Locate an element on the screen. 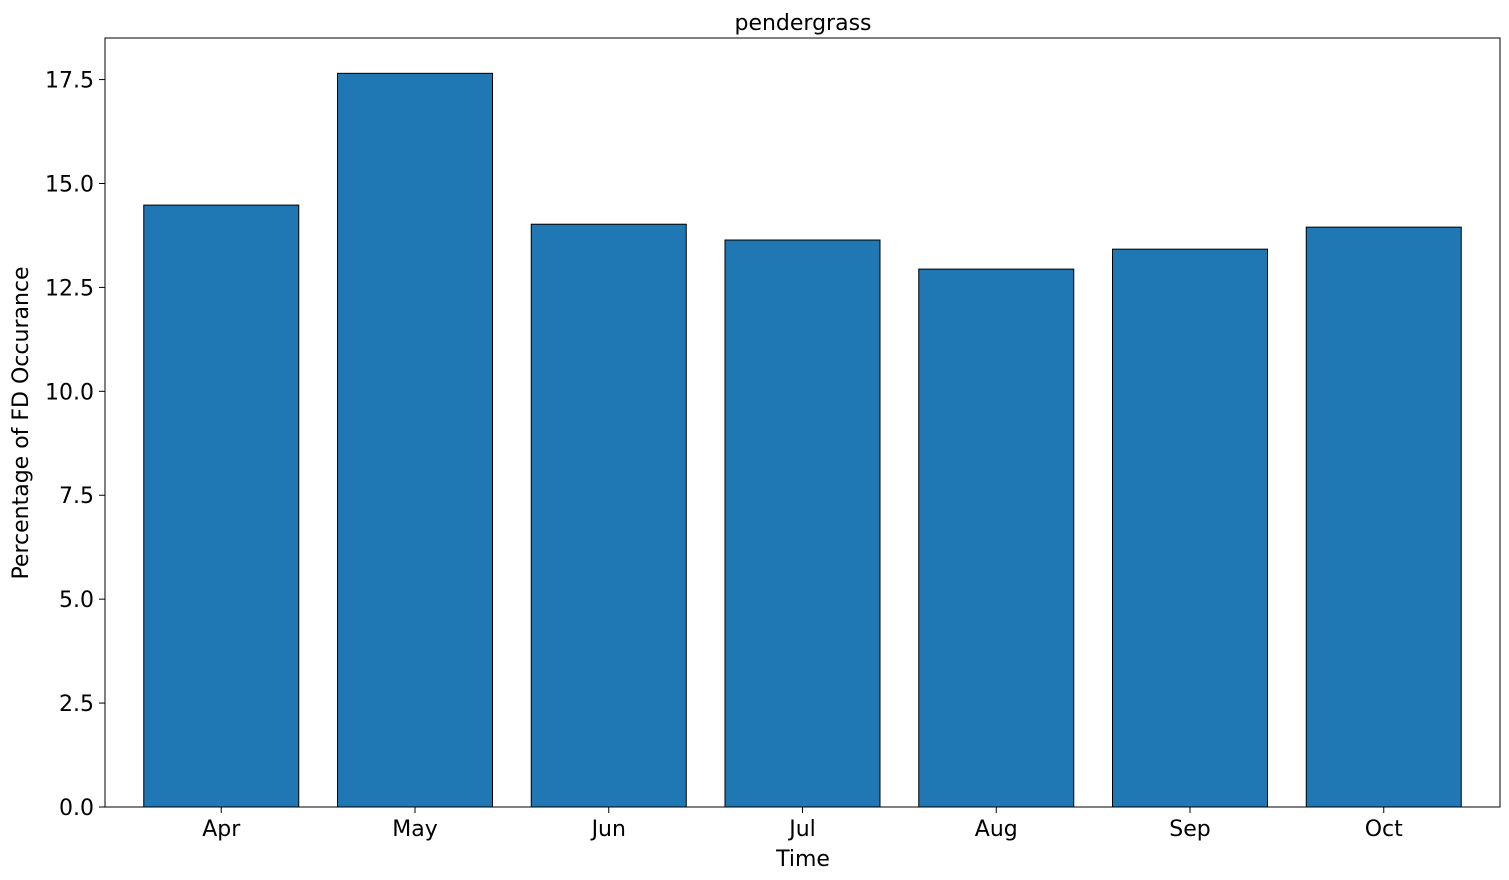 This screenshot has height=880, width=1509. bar-may is located at coordinates (415, 440).